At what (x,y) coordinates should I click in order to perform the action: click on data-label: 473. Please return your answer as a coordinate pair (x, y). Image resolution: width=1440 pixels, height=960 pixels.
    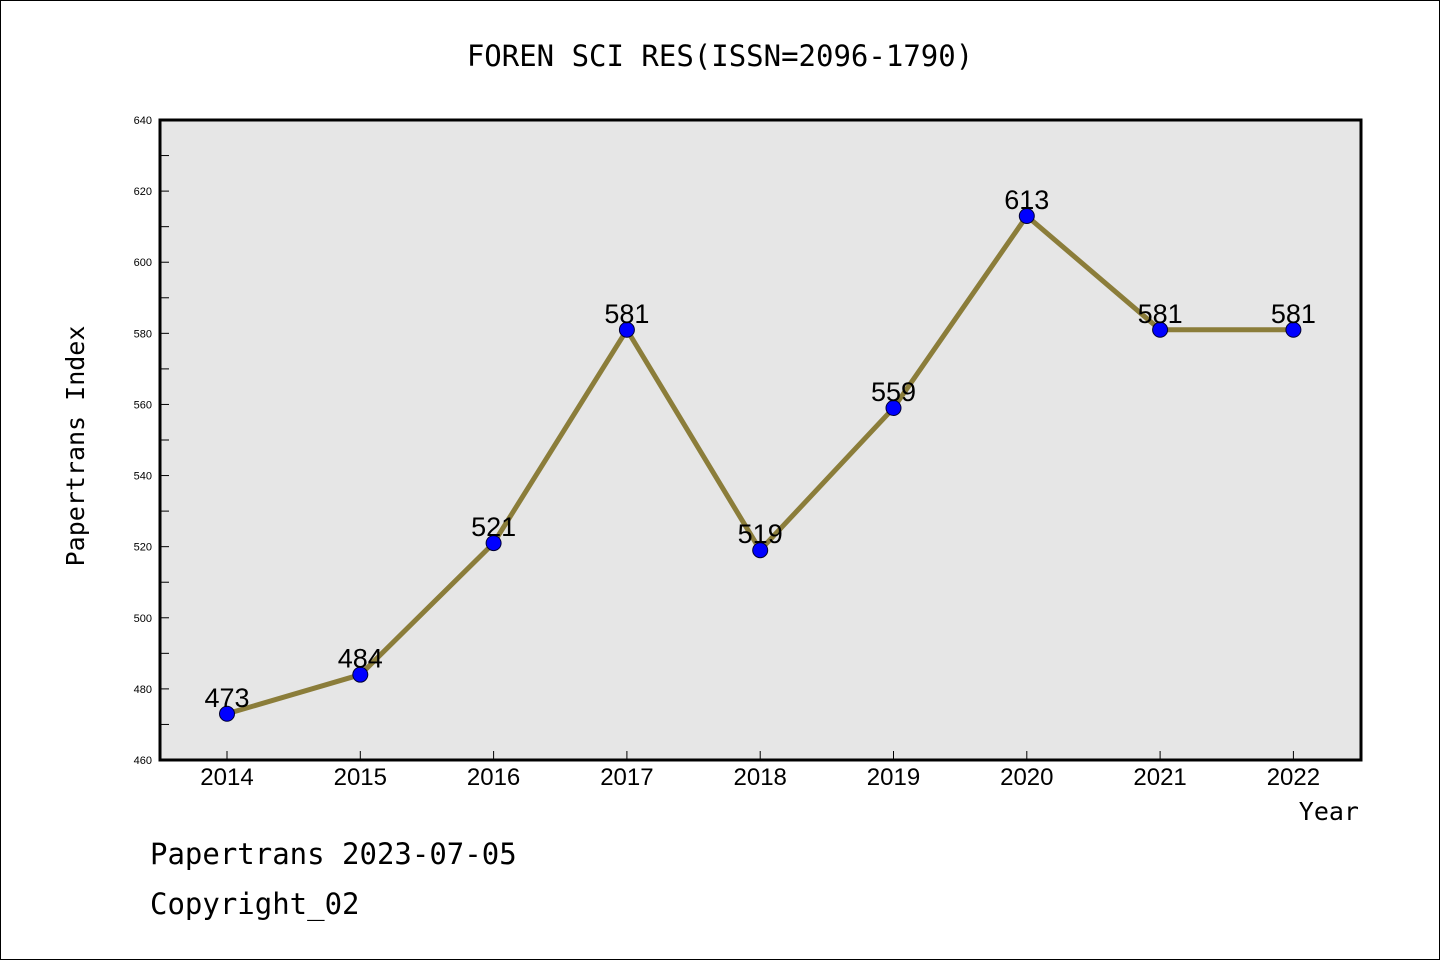
    Looking at the image, I should click on (226, 698).